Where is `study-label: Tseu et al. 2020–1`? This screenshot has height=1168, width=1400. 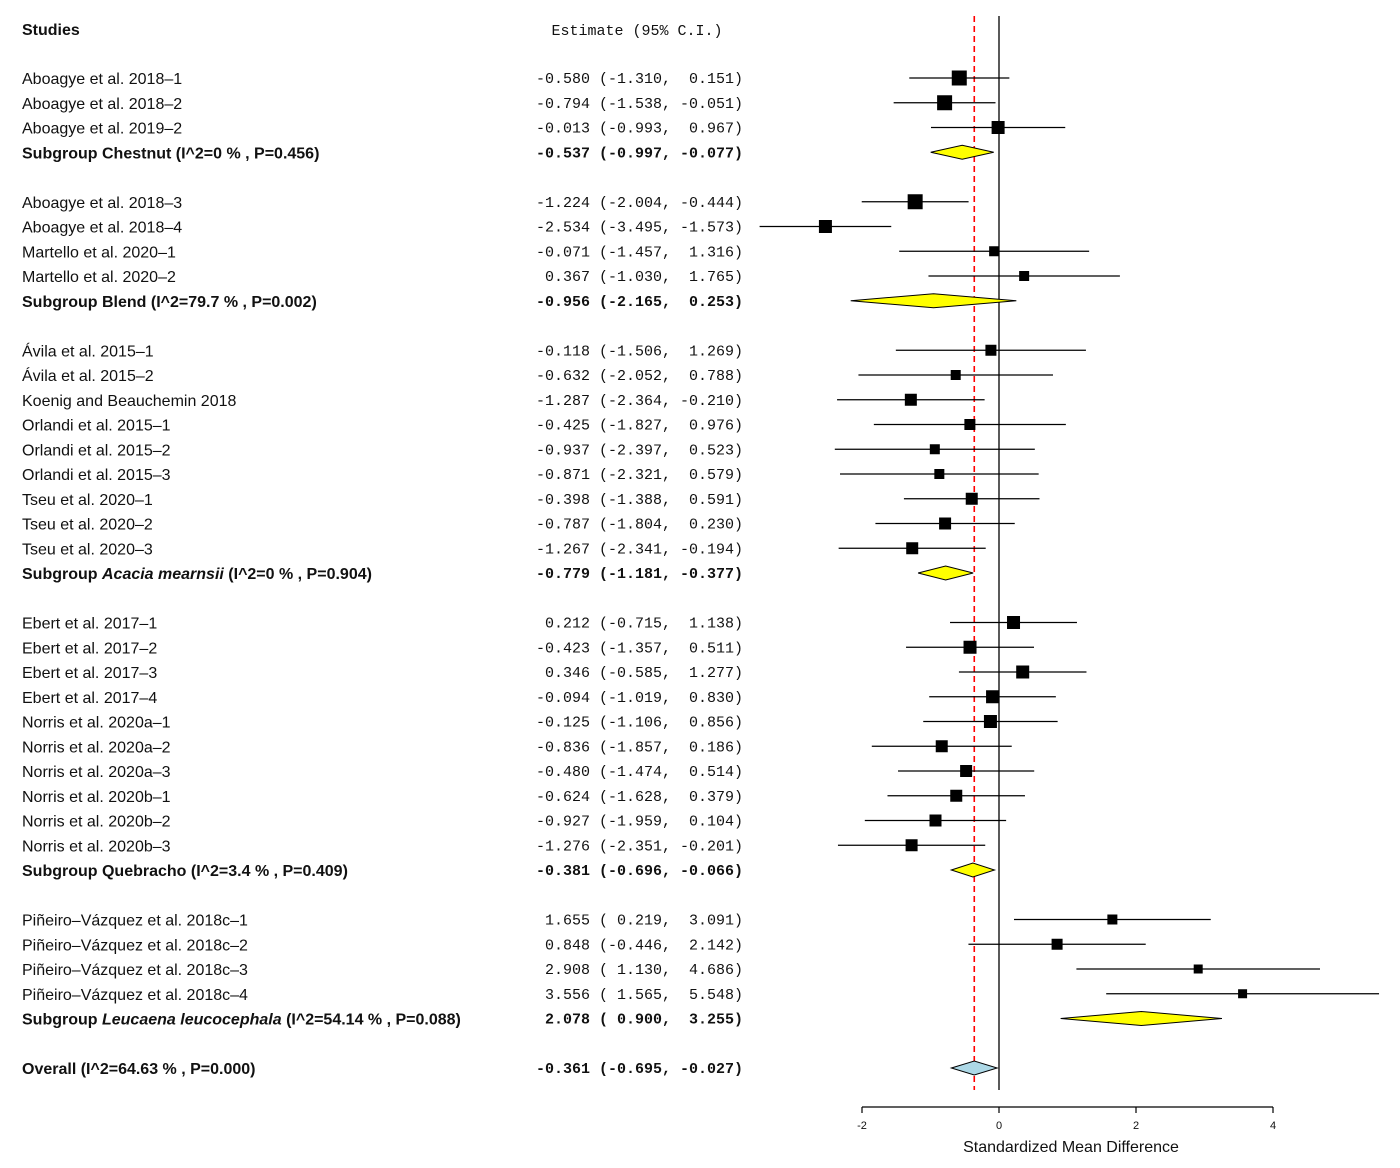 study-label: Tseu et al. 2020–1 is located at coordinates (87, 500).